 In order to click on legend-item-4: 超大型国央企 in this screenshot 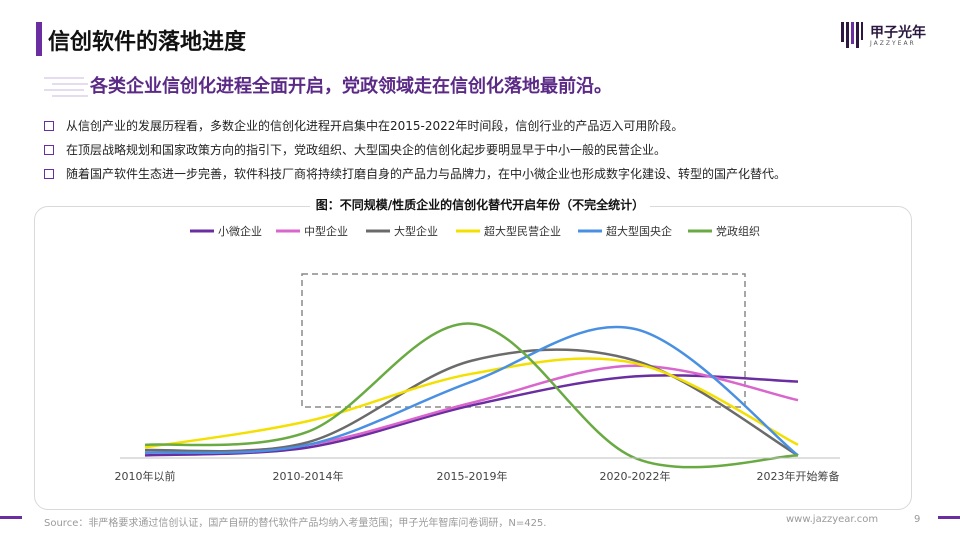, I will do `click(625, 231)`.